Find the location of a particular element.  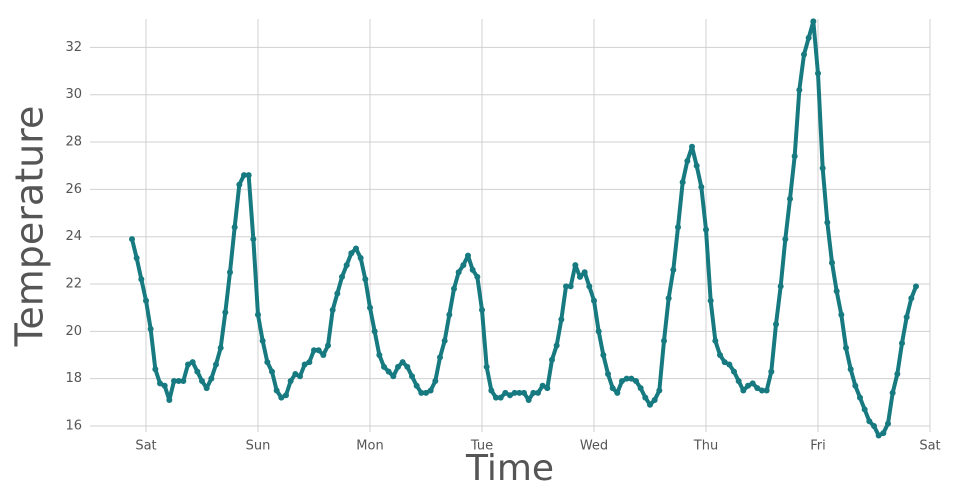

y-tick-label: 24 is located at coordinates (73, 236).